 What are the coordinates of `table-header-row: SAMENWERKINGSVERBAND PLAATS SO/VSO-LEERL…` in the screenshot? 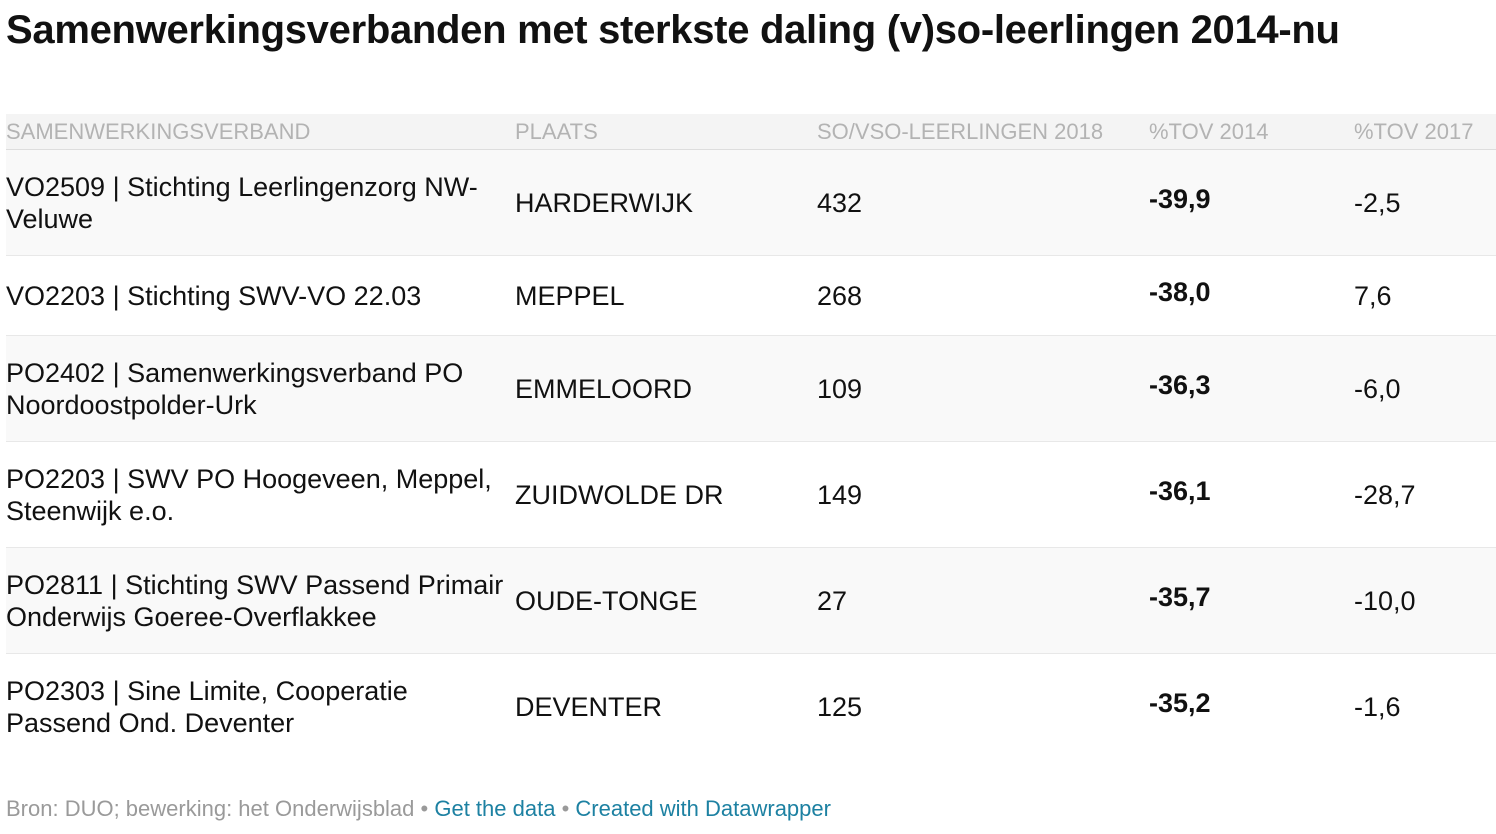 It's located at (751, 132).